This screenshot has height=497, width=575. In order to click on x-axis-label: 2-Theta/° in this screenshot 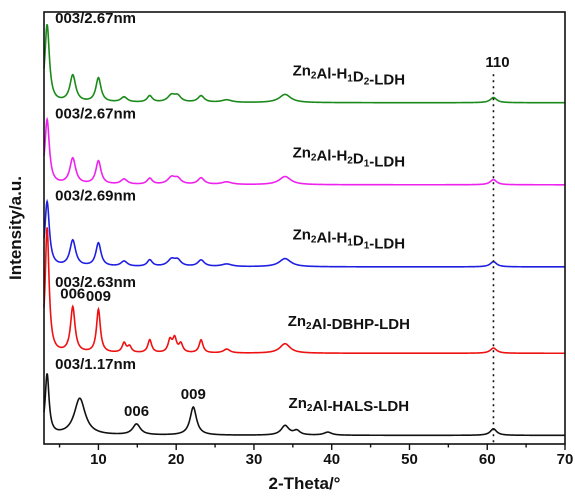, I will do `click(305, 483)`.